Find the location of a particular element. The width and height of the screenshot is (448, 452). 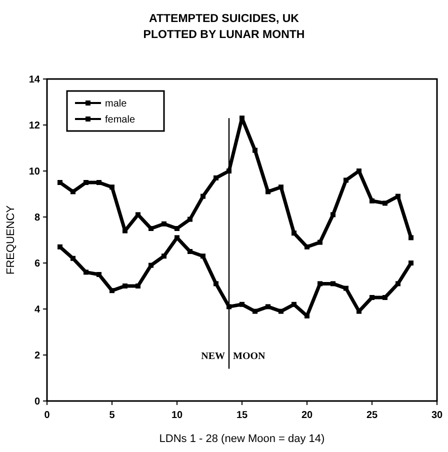

y-tick-label: 14 is located at coordinates (34, 80).